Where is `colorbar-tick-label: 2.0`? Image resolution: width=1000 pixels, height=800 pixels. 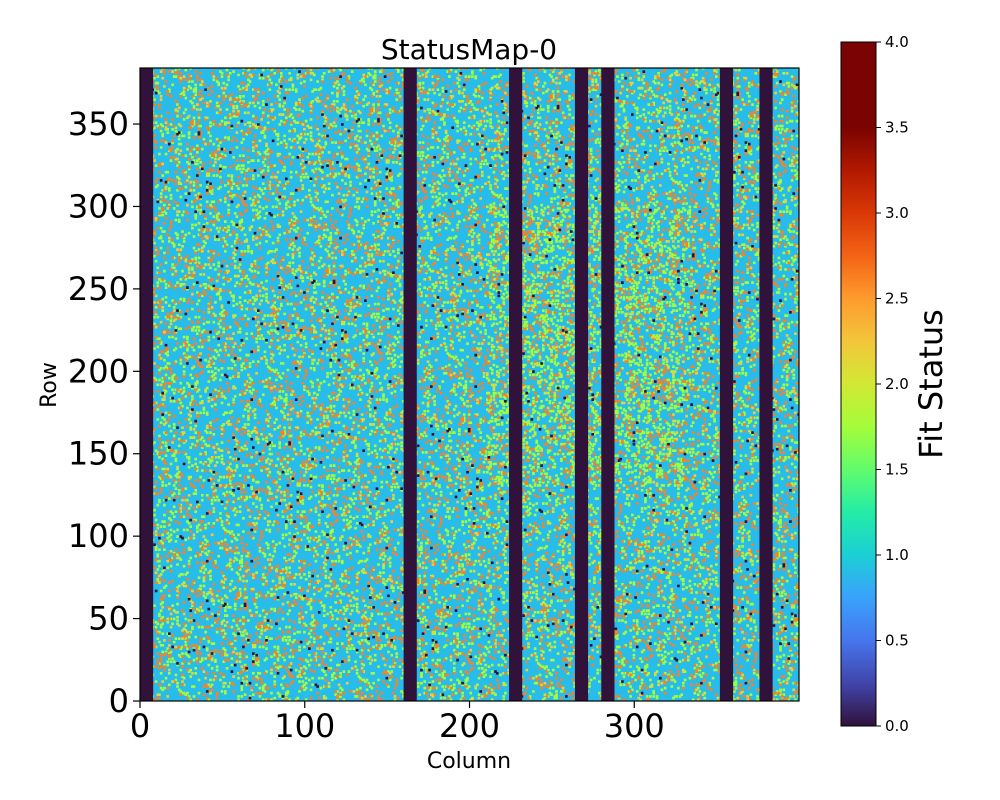 colorbar-tick-label: 2.0 is located at coordinates (897, 384).